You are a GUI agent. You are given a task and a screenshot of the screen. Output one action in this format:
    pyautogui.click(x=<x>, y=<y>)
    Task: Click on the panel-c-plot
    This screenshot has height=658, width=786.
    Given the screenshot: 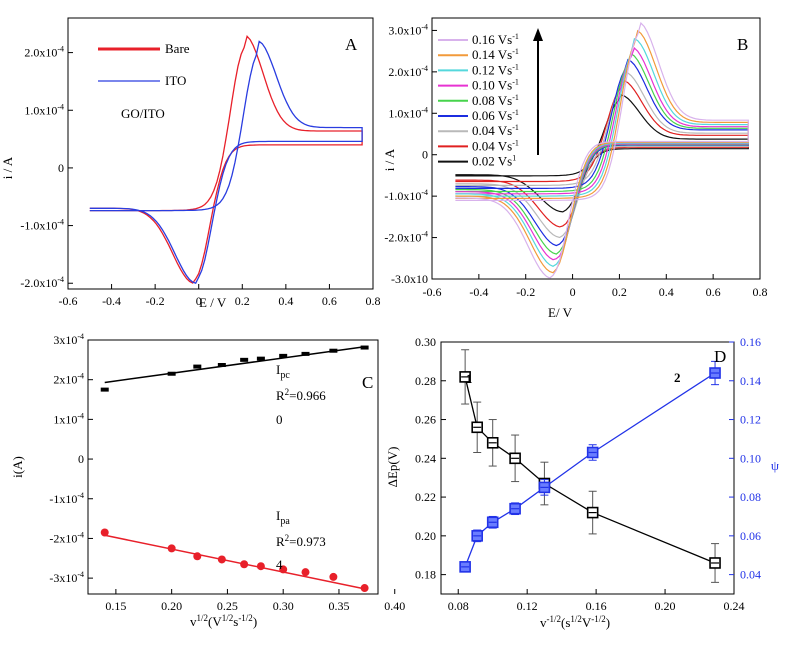 What is the action you would take?
    pyautogui.click(x=234, y=469)
    